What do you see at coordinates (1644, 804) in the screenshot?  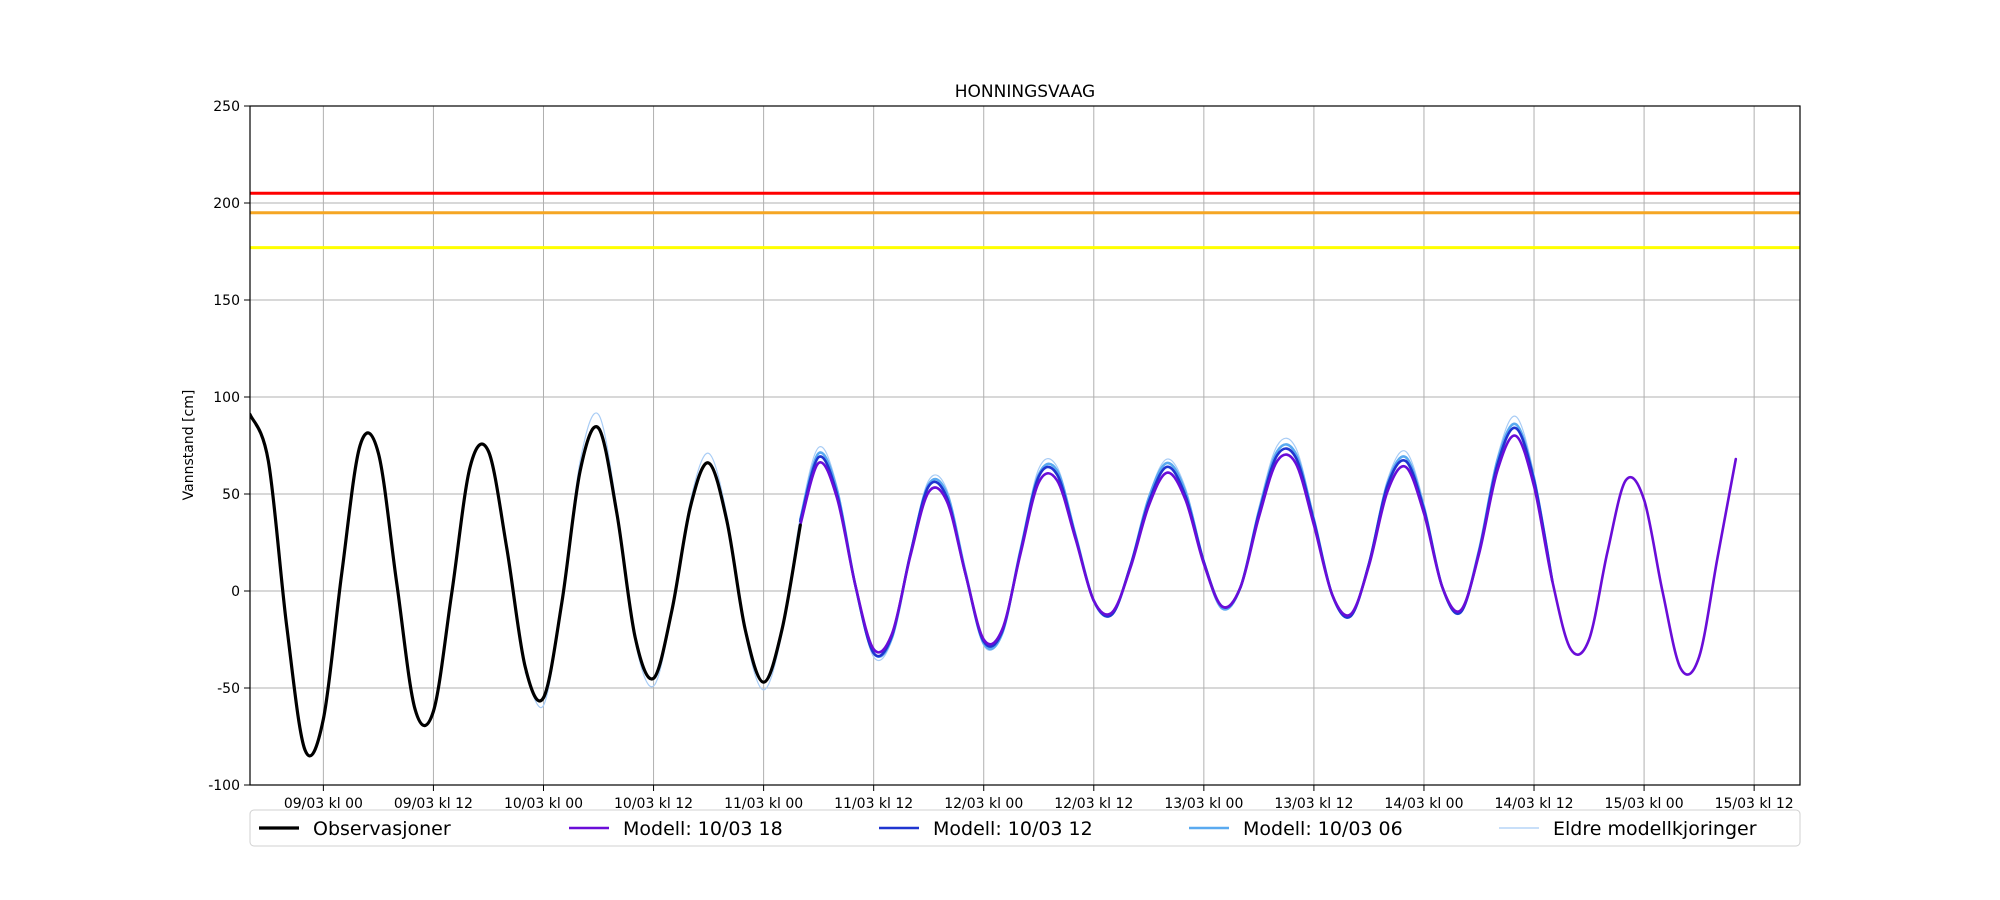 I see `x-tick-label: 15/03 kl 00` at bounding box center [1644, 804].